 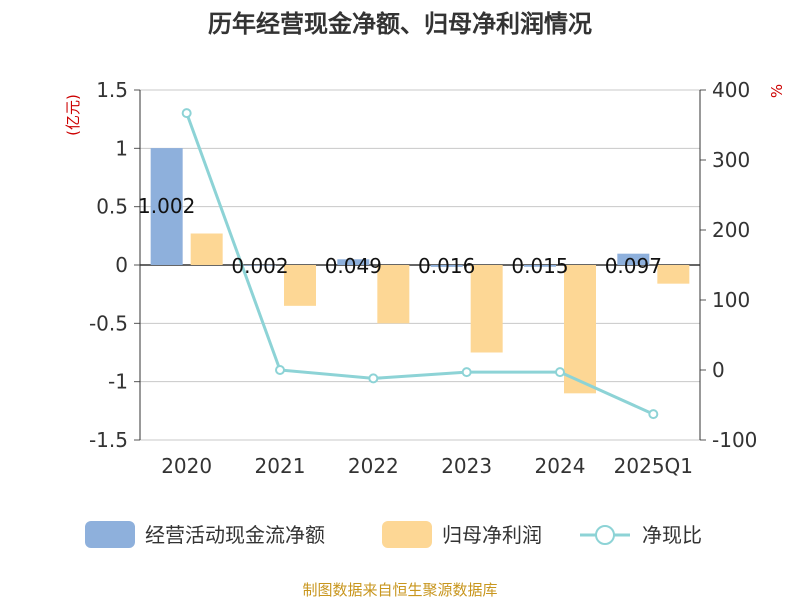 What do you see at coordinates (108, 440) in the screenshot?
I see `y-left-tick-6: -1.5` at bounding box center [108, 440].